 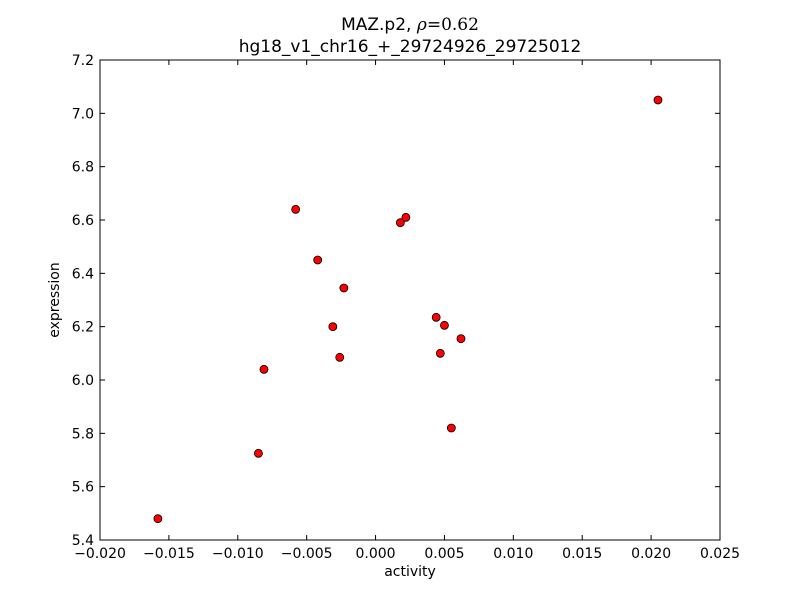 What do you see at coordinates (83, 168) in the screenshot?
I see `y-tick-label: 6.8` at bounding box center [83, 168].